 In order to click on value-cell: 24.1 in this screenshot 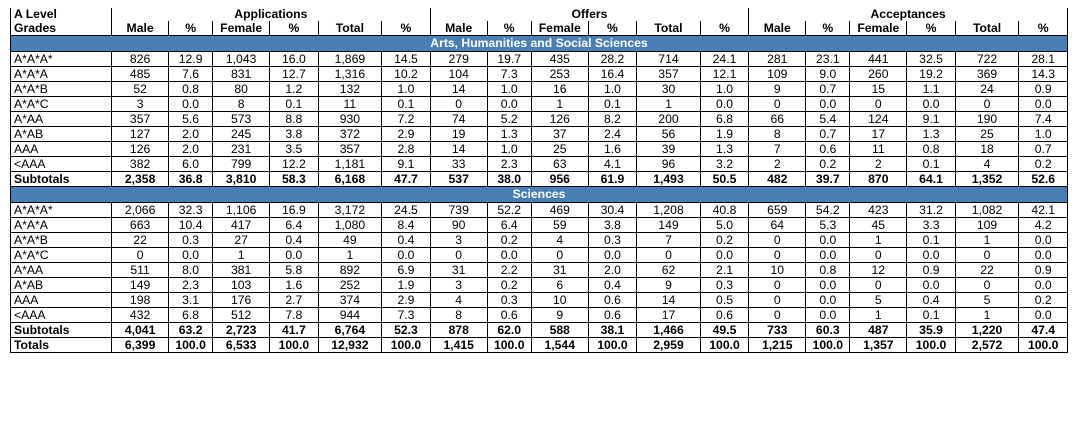, I will do `click(724, 59)`.